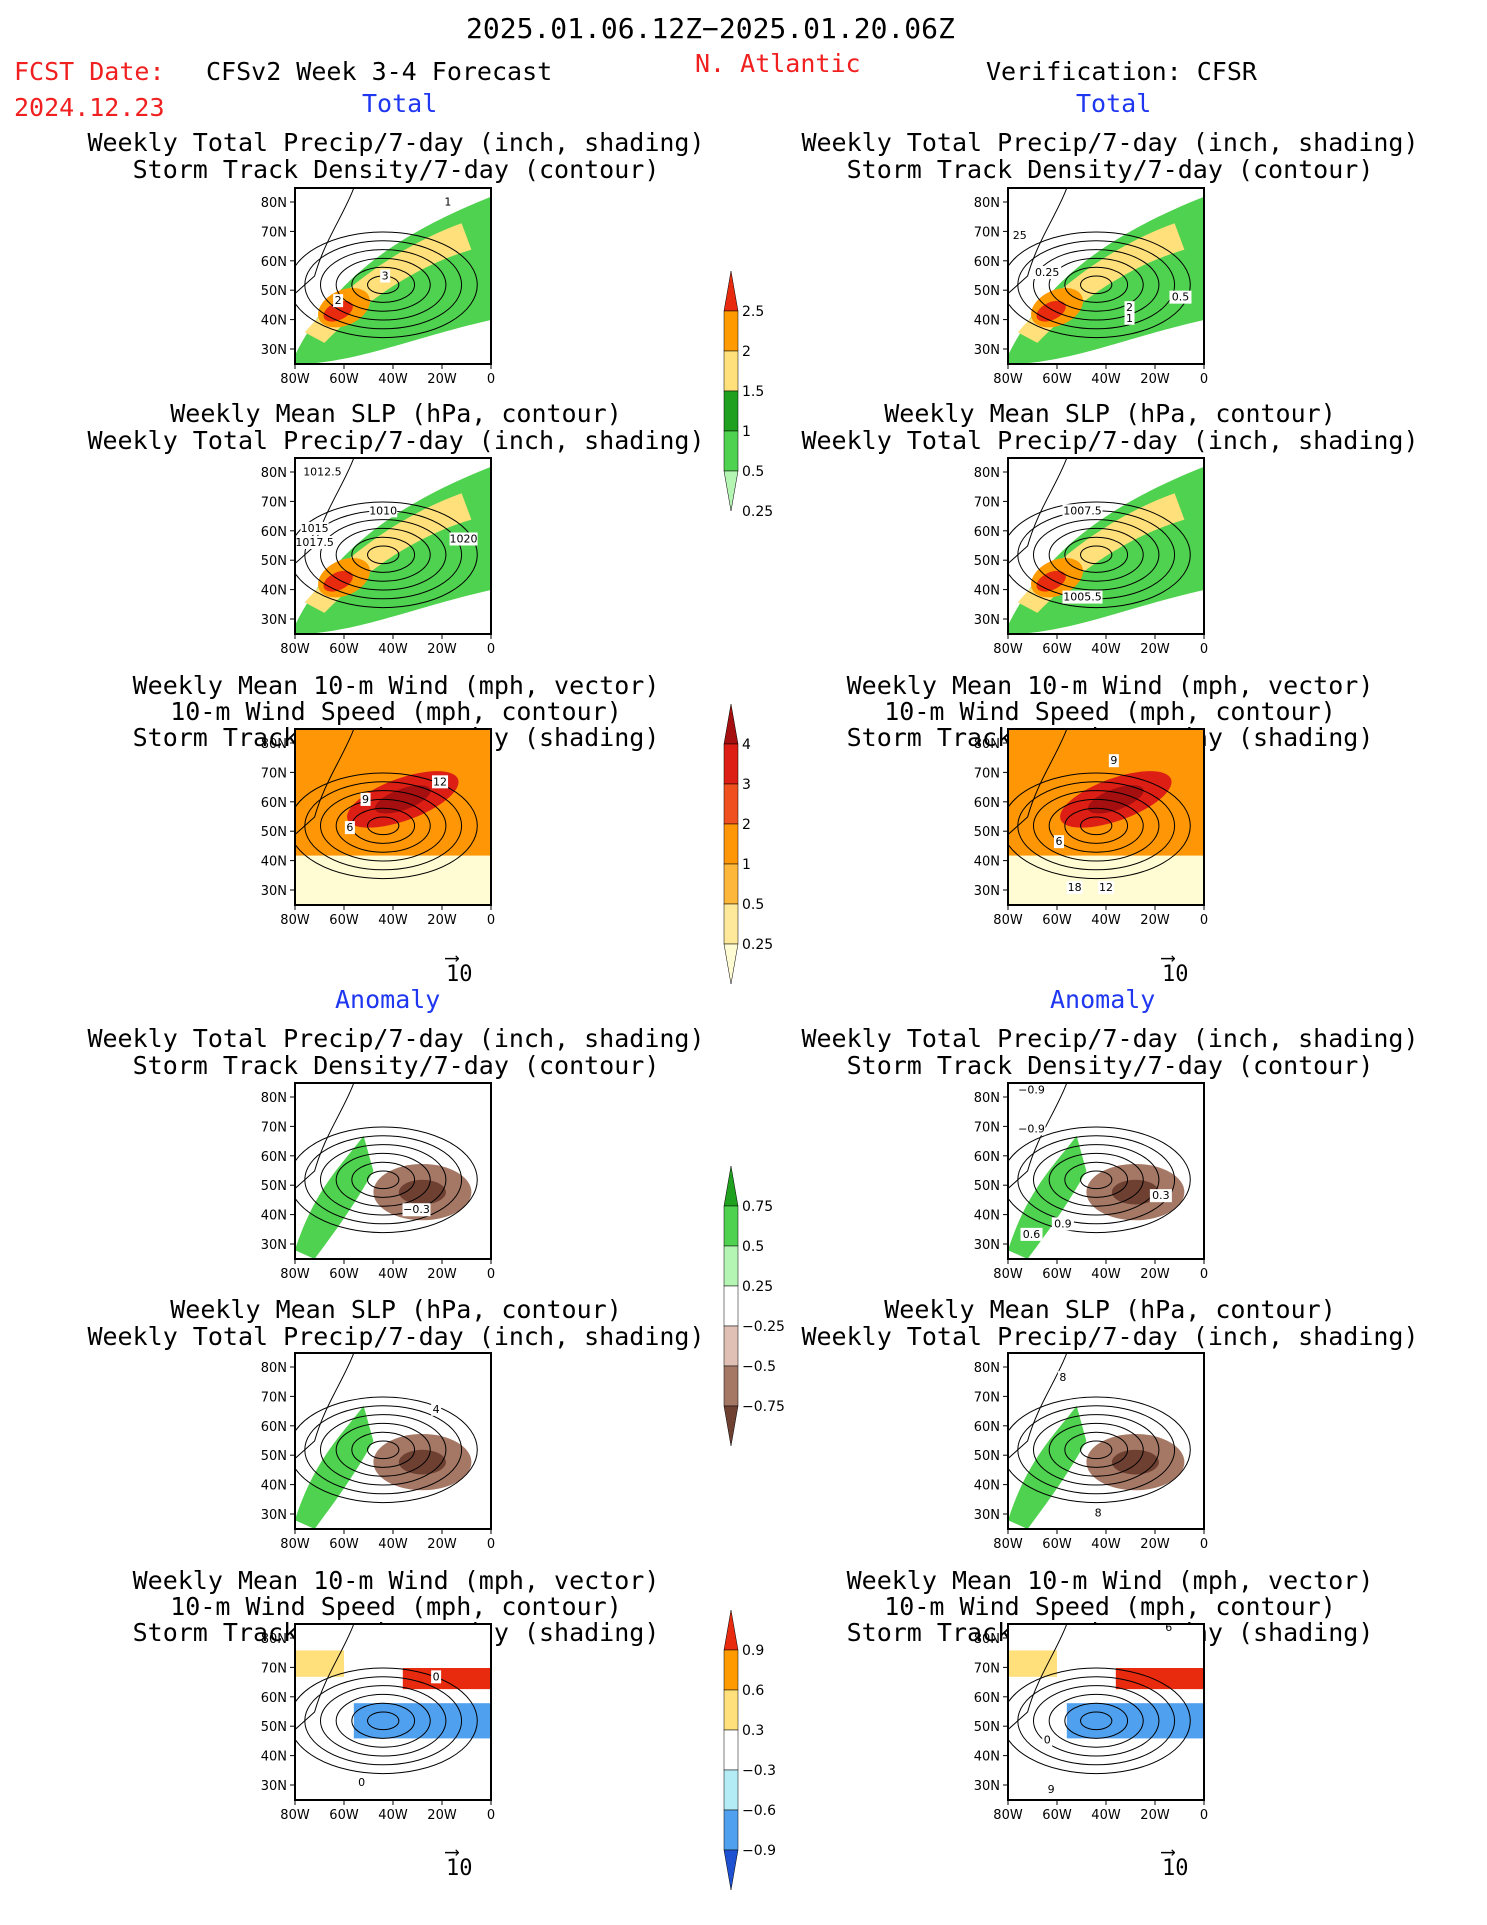  I want to click on contour-label: −0.9, so click(1031, 1128).